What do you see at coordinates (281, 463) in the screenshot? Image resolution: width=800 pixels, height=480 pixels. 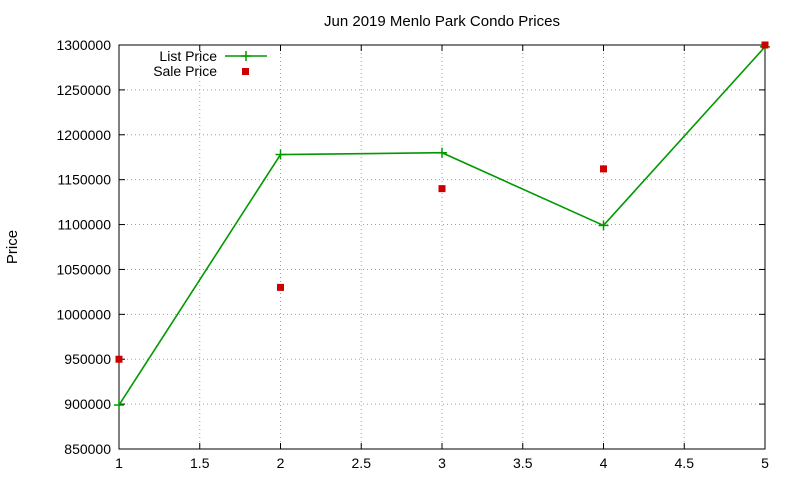 I see `x-tick-label: 2` at bounding box center [281, 463].